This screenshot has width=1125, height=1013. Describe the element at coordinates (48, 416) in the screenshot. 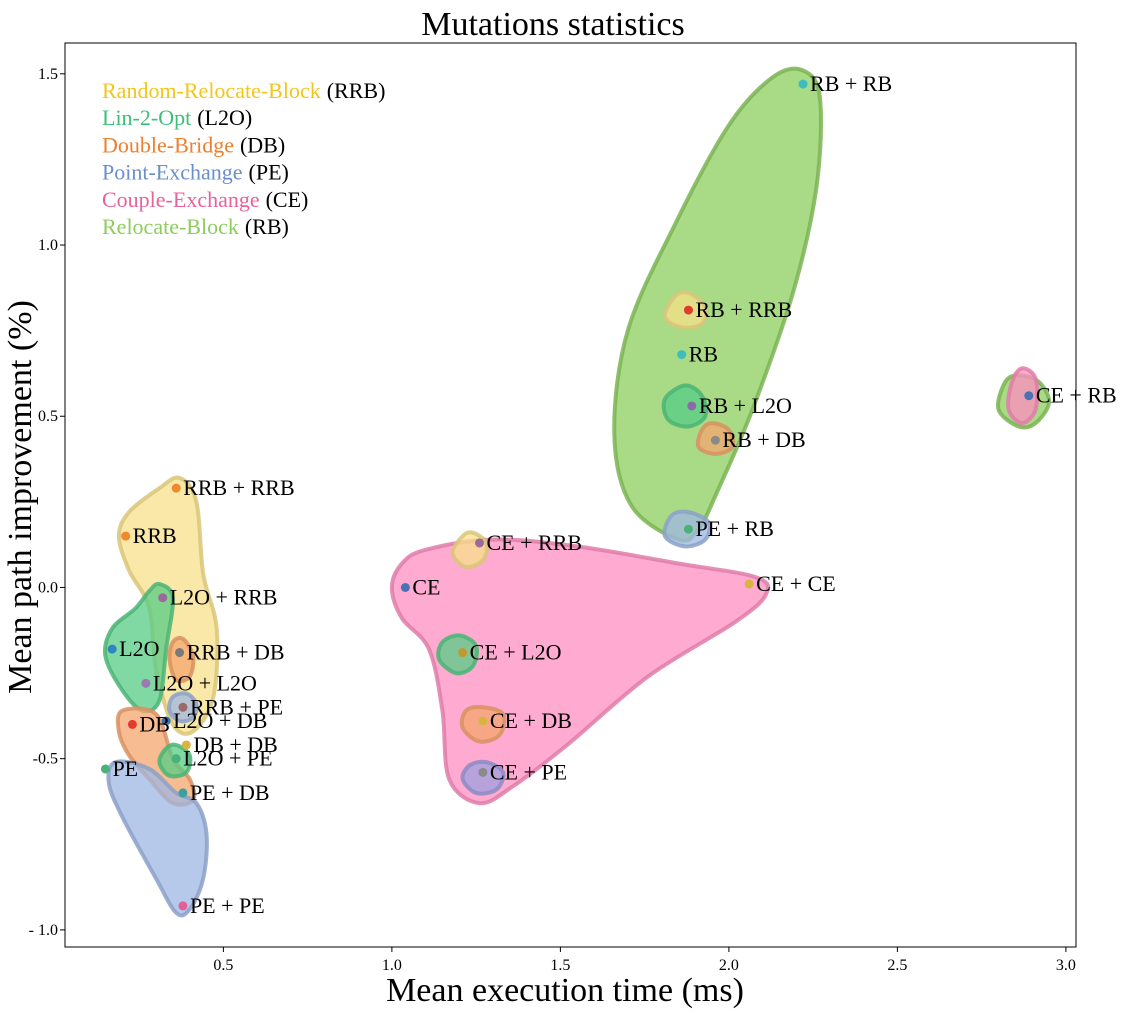

I see `y-tick-label: 0.5` at that location.